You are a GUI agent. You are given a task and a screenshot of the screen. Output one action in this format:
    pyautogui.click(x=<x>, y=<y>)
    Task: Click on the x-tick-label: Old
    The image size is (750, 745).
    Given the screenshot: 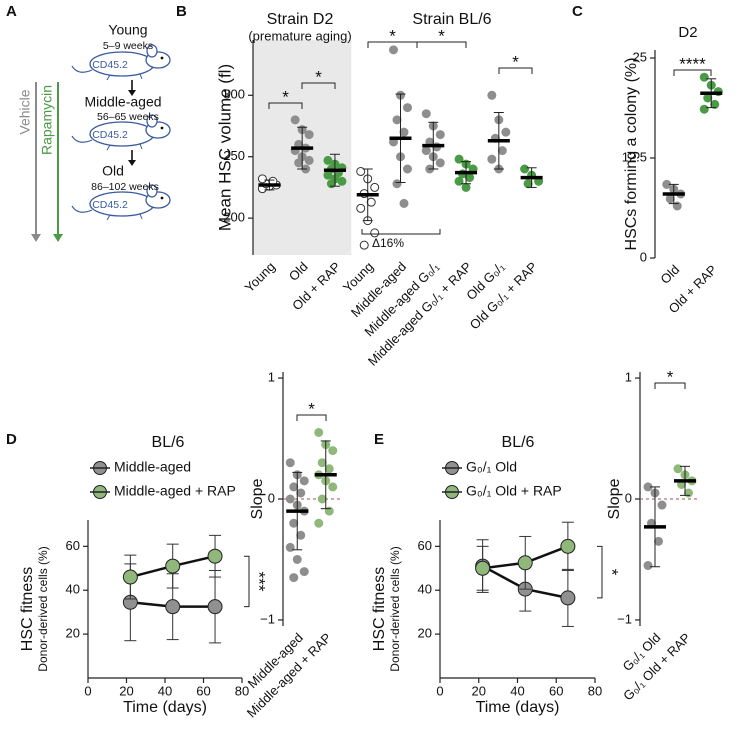 What is the action you would take?
    pyautogui.click(x=669, y=274)
    